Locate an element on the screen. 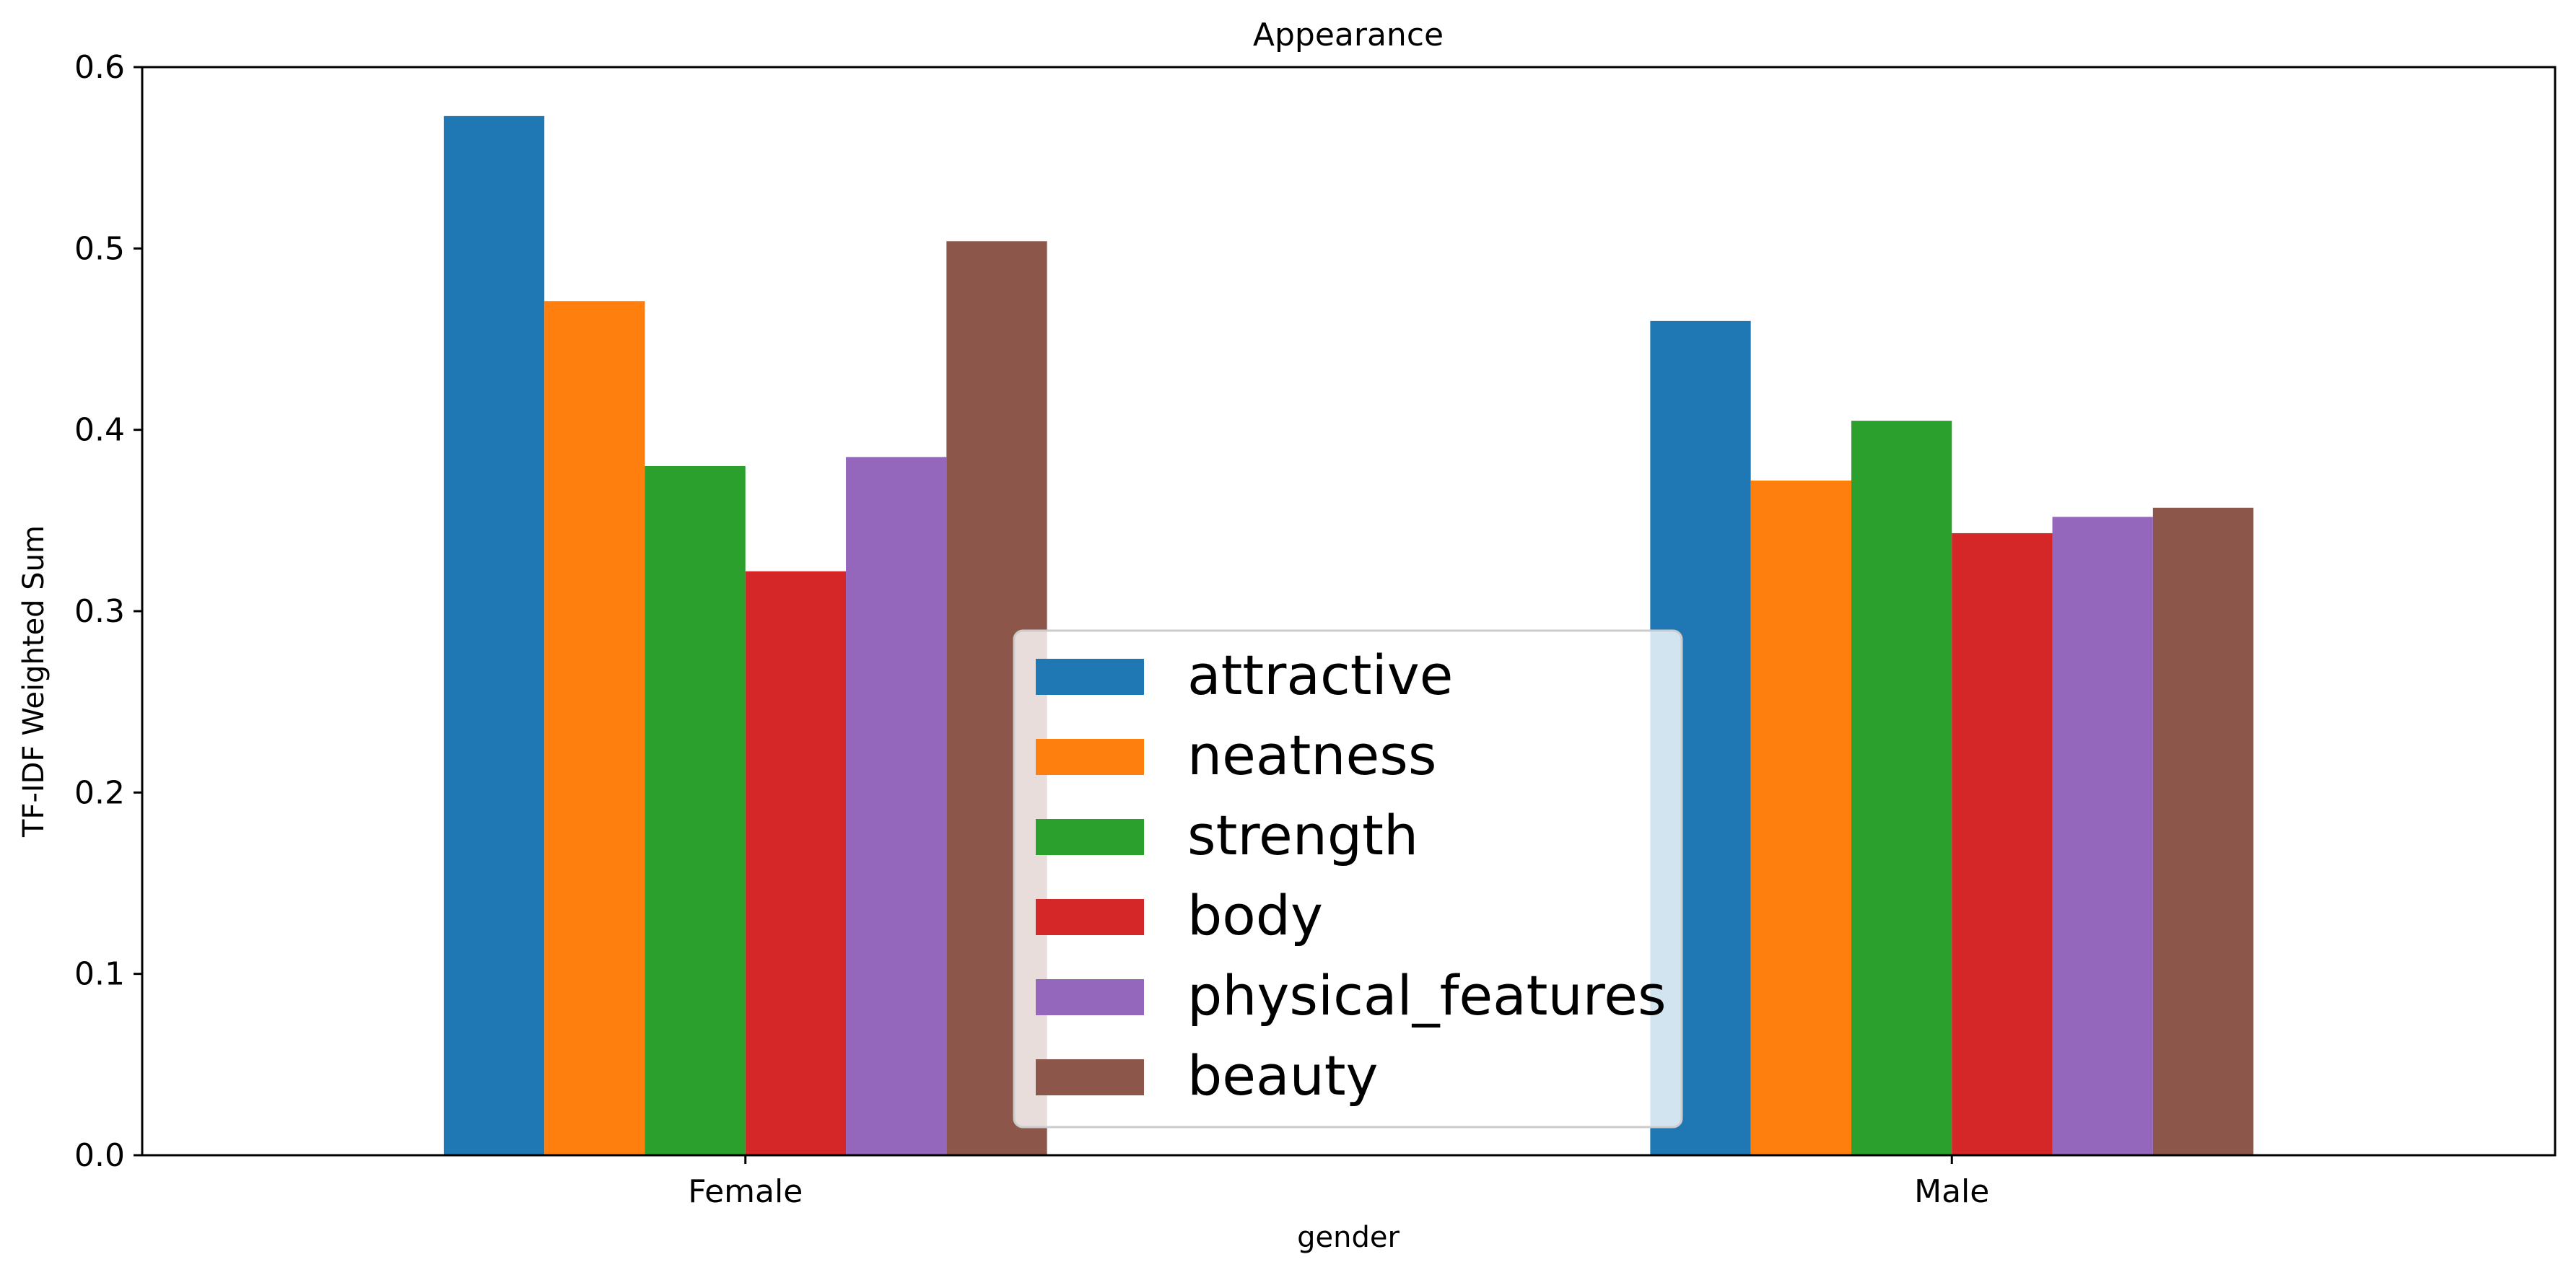 The height and width of the screenshot is (1275, 2576). y-tick-label: 0.5 is located at coordinates (99, 249).